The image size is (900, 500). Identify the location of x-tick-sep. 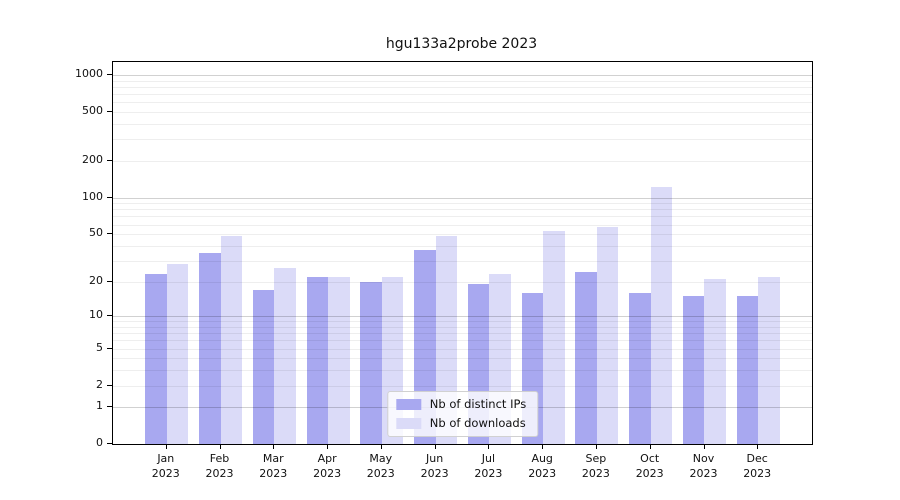
(596, 446).